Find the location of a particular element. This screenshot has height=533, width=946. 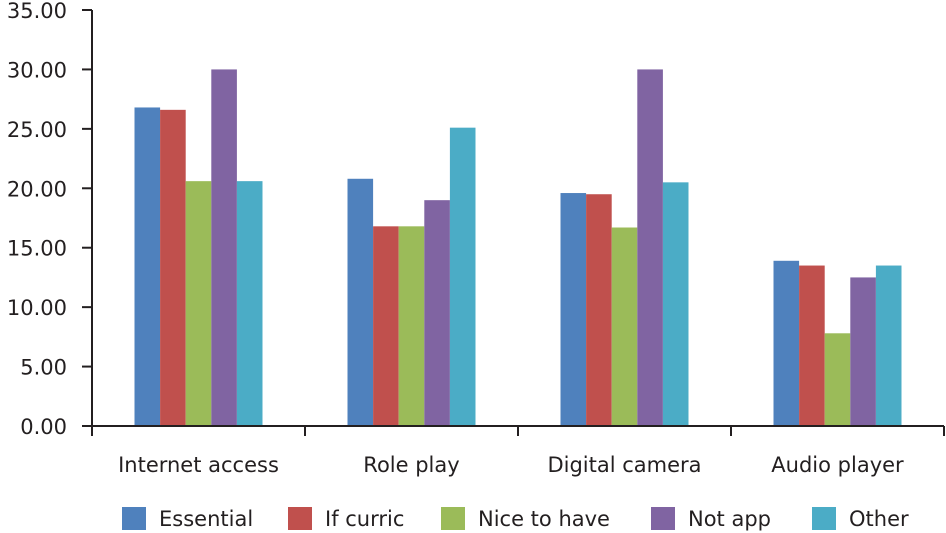

x-category-label: Digital camera is located at coordinates (624, 465).